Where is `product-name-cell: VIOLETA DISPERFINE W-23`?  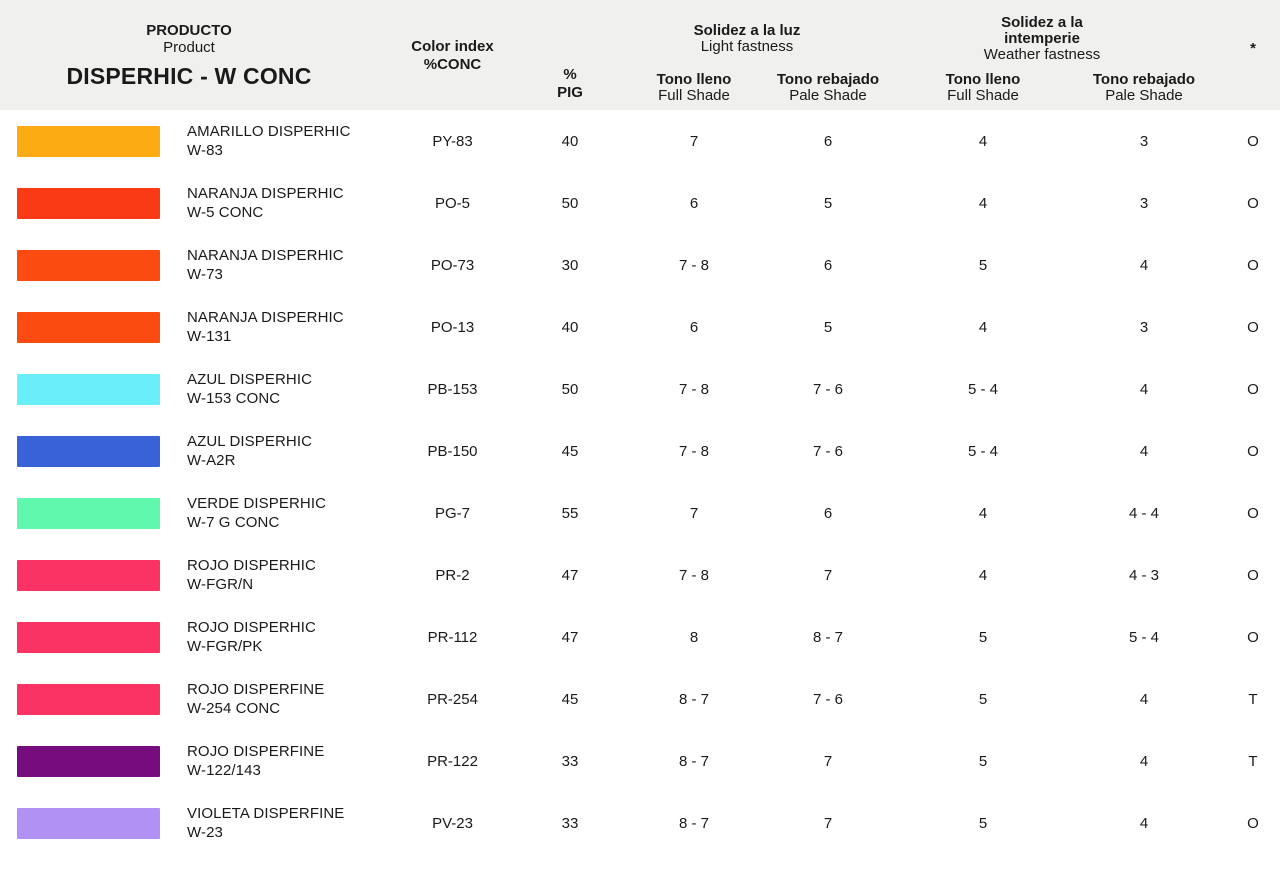
product-name-cell: VIOLETA DISPERFINE W-23 is located at coordinates (274, 823).